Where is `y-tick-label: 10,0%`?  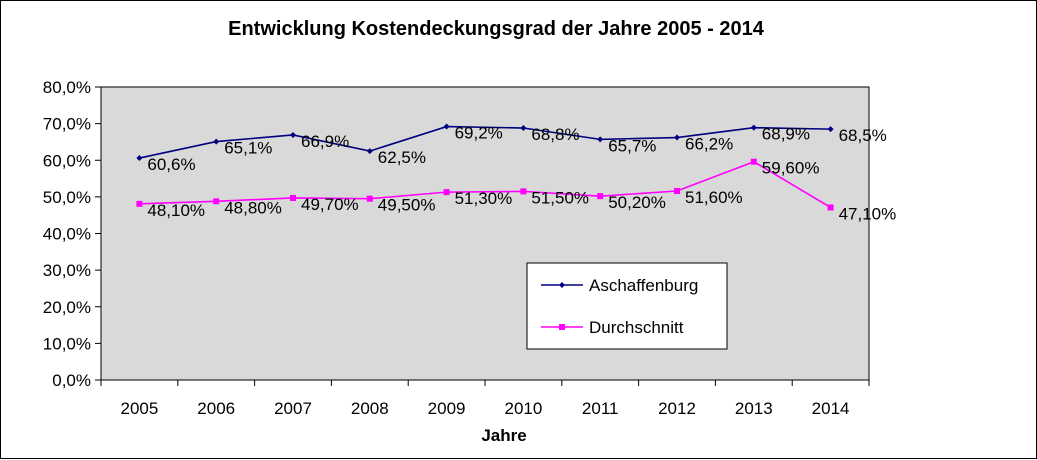
y-tick-label: 10,0% is located at coordinates (67, 343).